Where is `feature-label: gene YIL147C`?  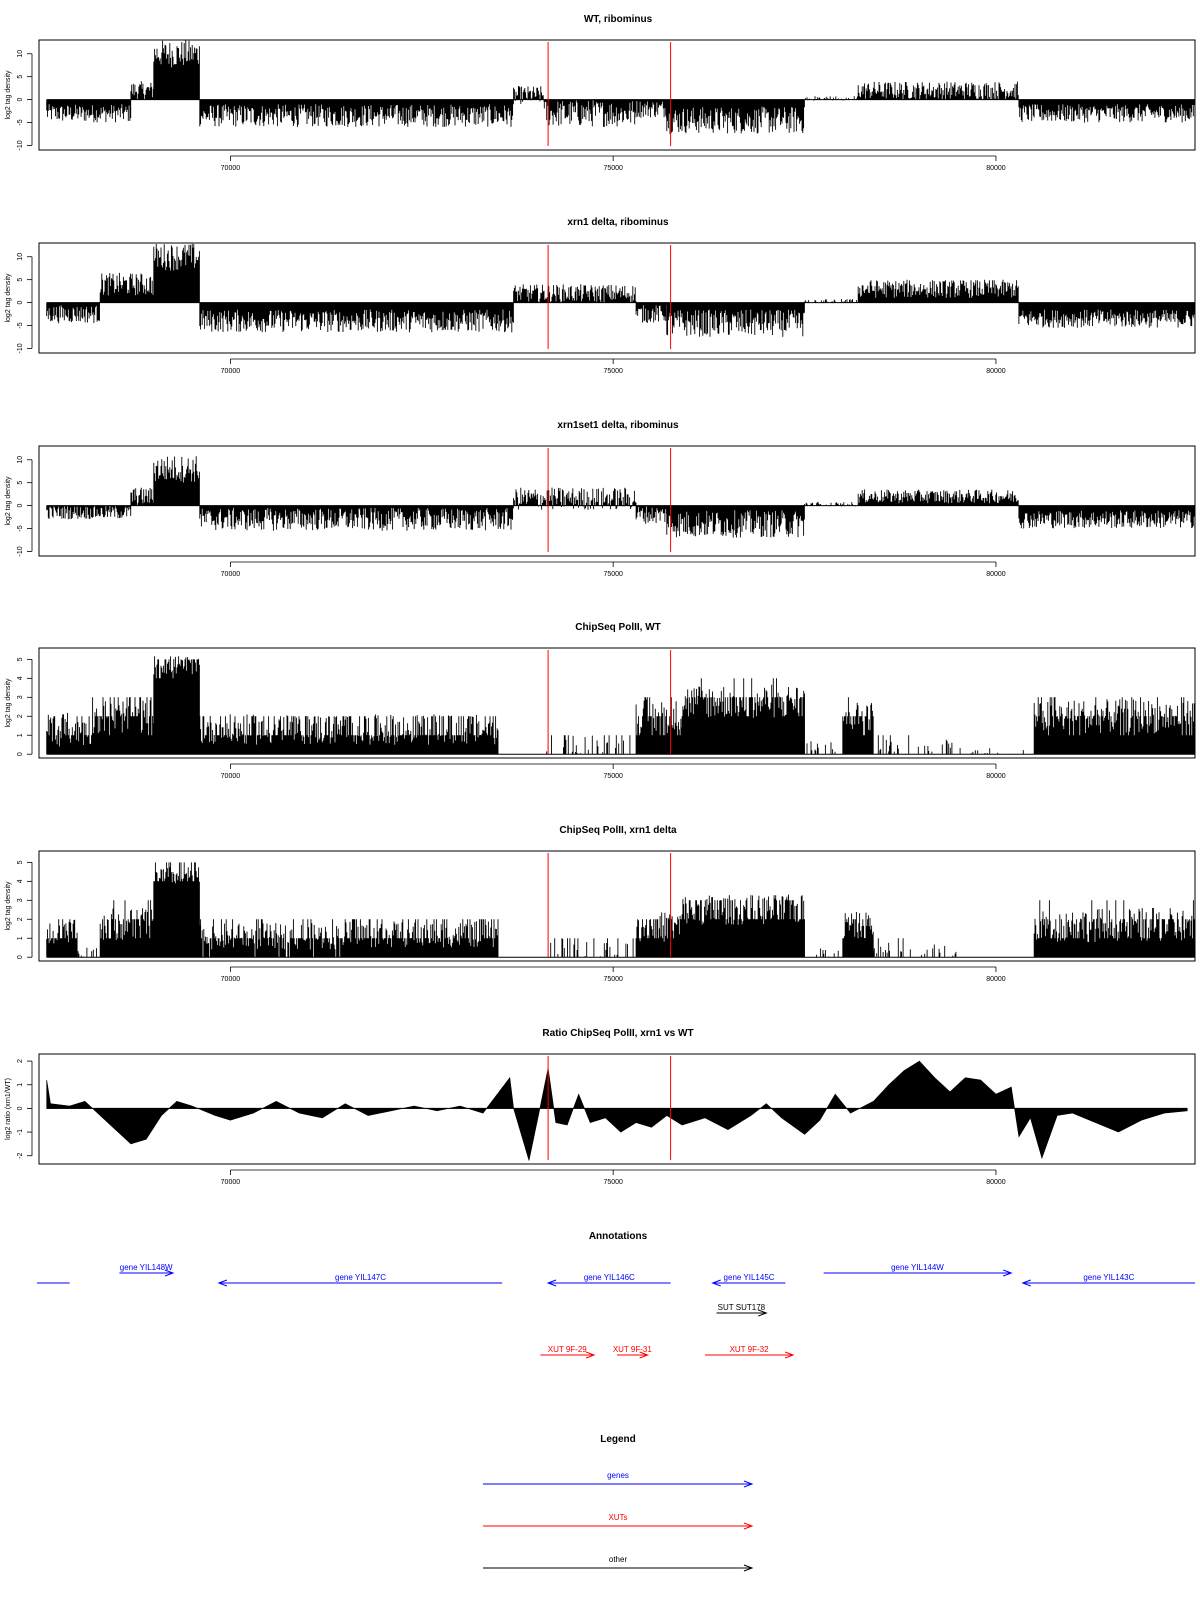
feature-label: gene YIL147C is located at coordinates (360, 1277).